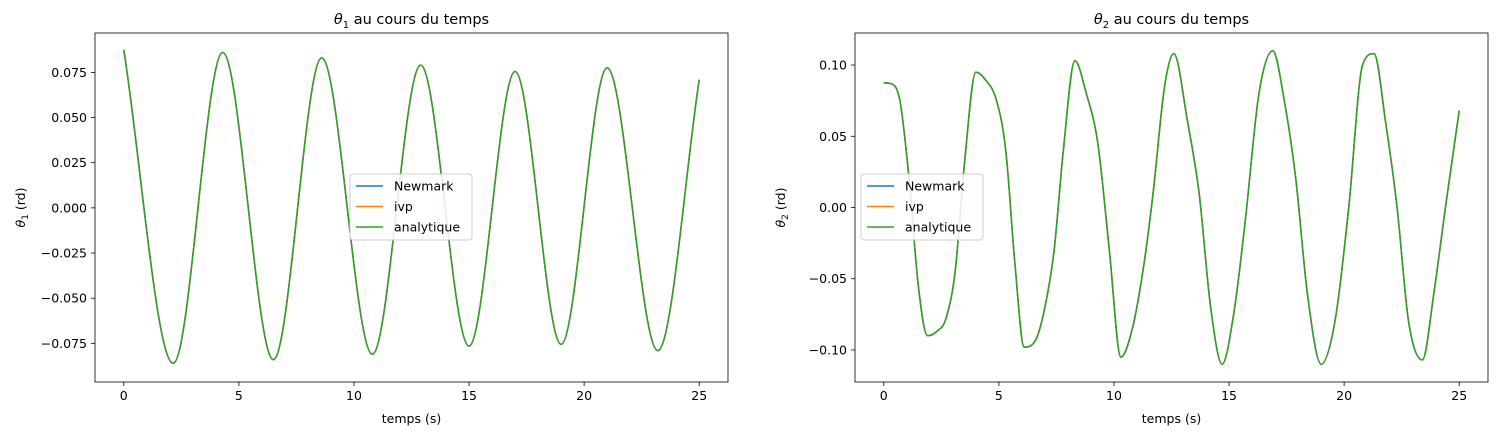 This screenshot has height=435, width=1499. I want to click on y-tick-label: 0.05, so click(833, 136).